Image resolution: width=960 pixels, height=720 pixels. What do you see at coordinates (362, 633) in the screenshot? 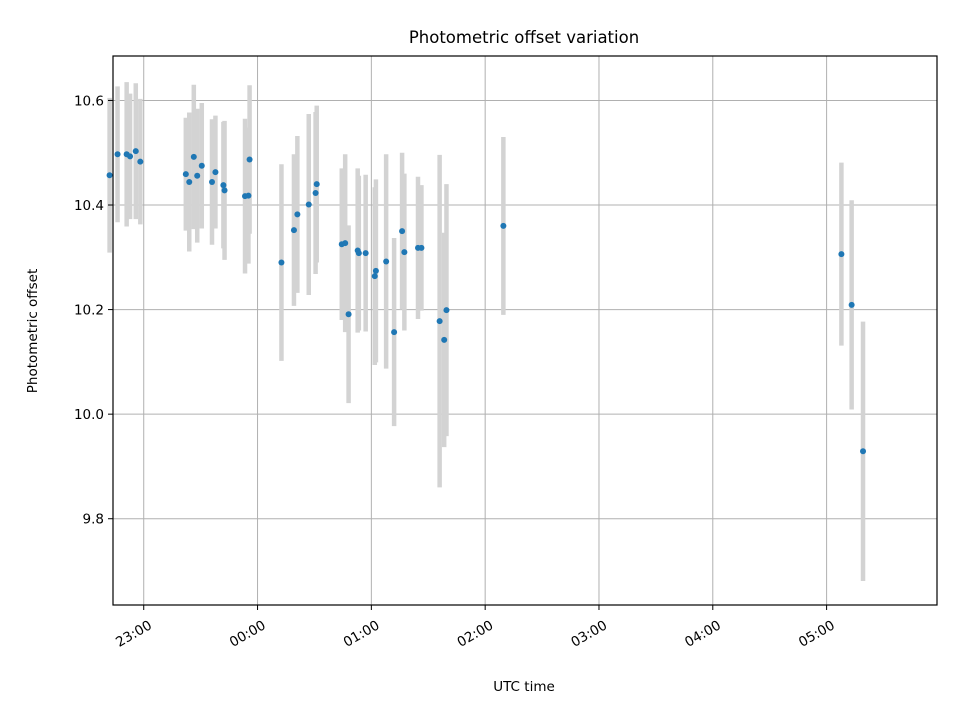
I see `x-tick-label: 01:00` at bounding box center [362, 633].